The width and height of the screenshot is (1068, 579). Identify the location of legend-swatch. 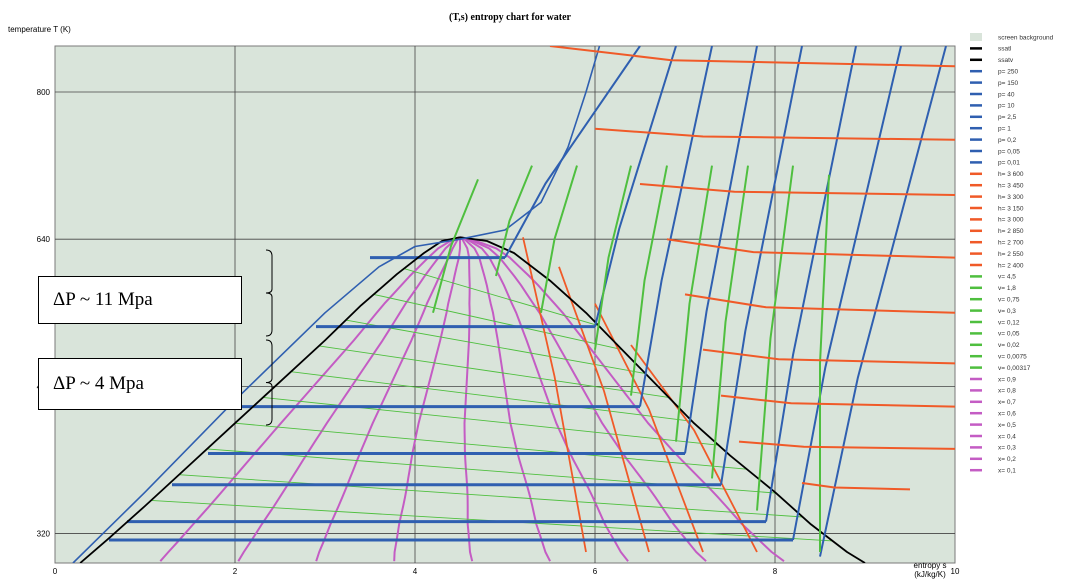
(976, 37).